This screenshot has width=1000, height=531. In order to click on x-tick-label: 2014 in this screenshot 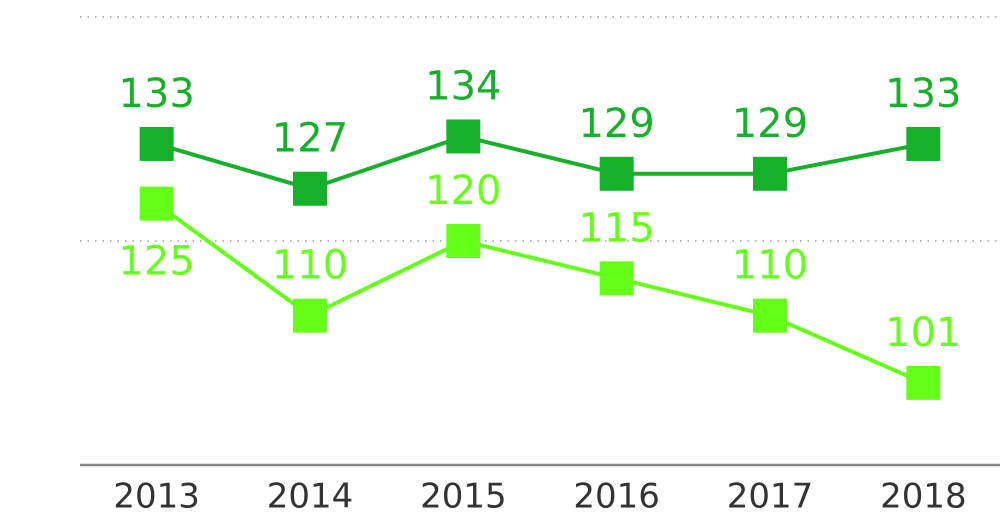, I will do `click(310, 497)`.